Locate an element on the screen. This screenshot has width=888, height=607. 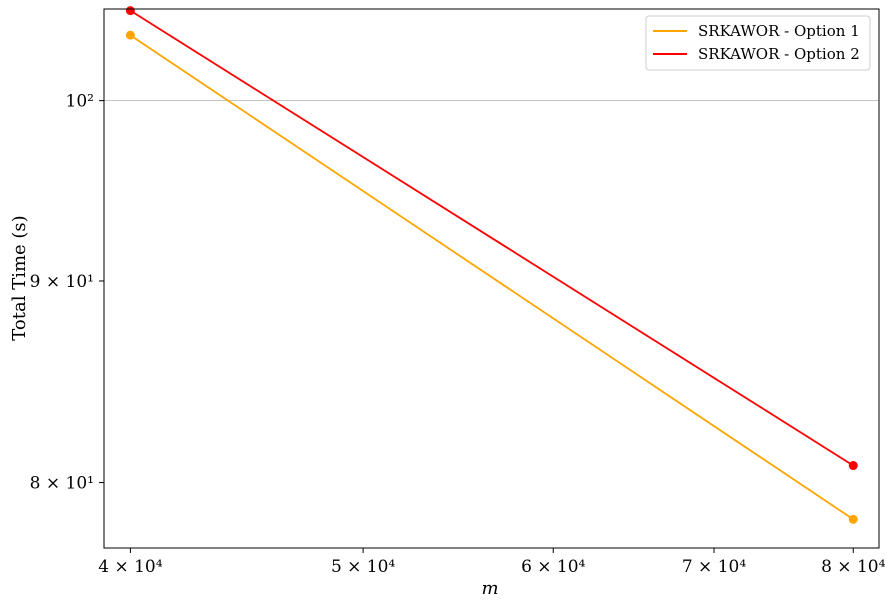
x-tick-label: 4 × 10⁴ is located at coordinates (130, 567).